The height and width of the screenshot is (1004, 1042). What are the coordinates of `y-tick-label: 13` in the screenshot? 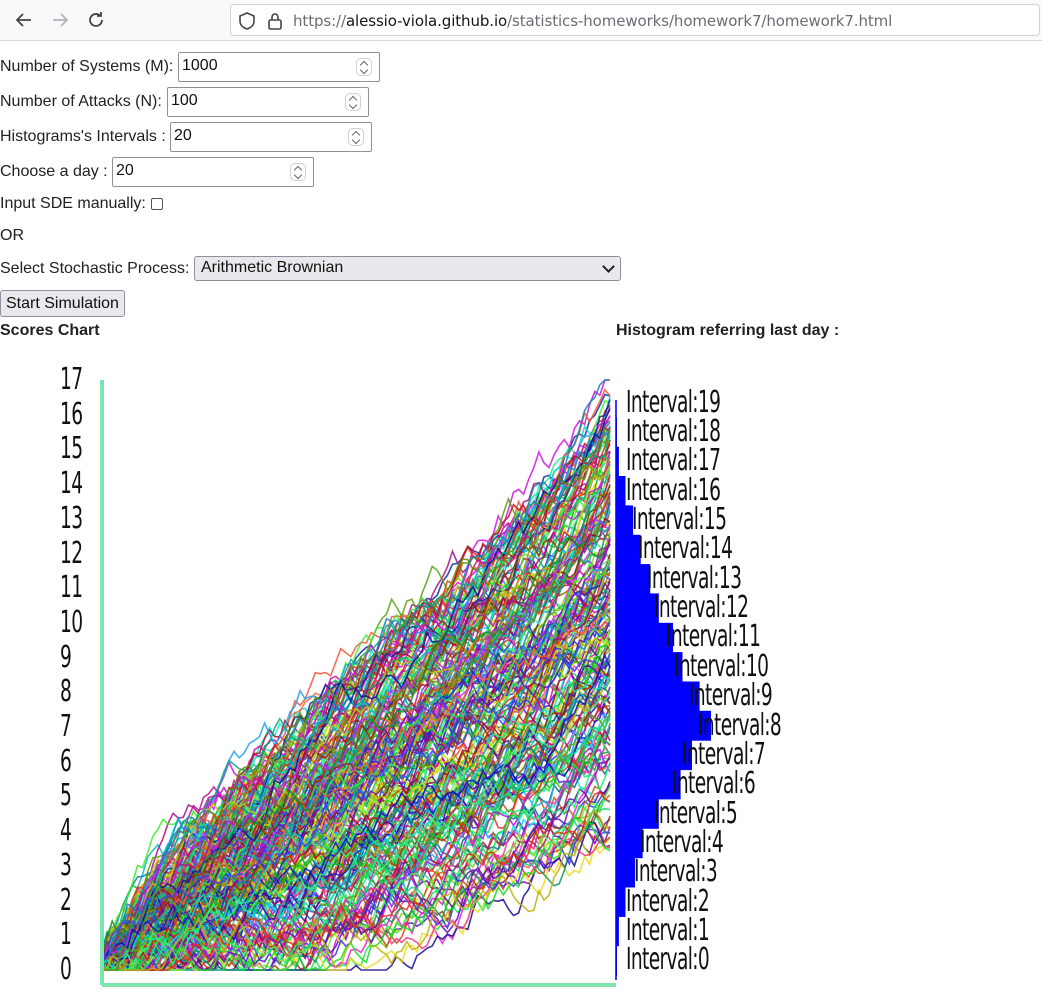 It's located at (71, 518).